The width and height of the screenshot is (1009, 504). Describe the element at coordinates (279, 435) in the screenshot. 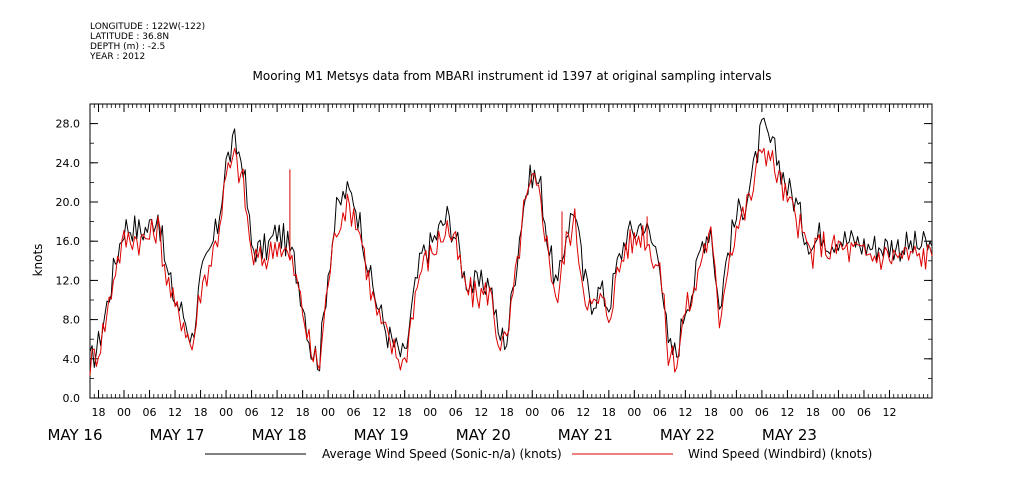

I see `x-date-label: MAY 18` at that location.